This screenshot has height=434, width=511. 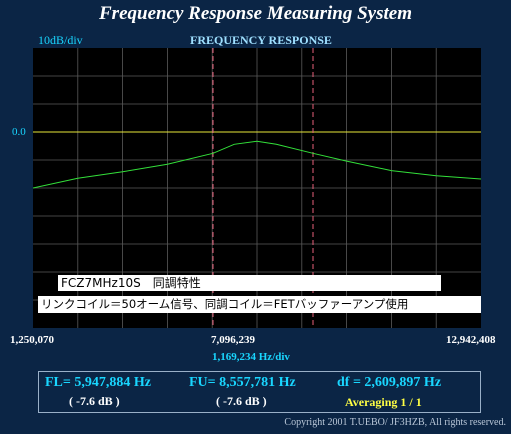 What do you see at coordinates (98, 382) in the screenshot?
I see `lower-frequency-readout: FL= 5,947,884 Hz` at bounding box center [98, 382].